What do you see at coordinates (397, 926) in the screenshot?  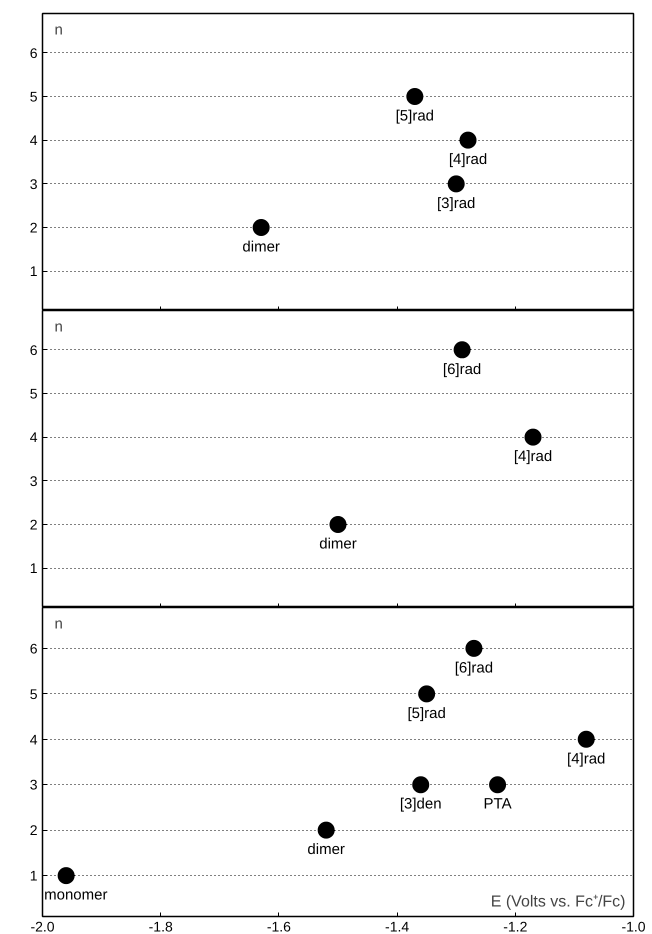 I see `x-tick-label: -1.4` at bounding box center [397, 926].